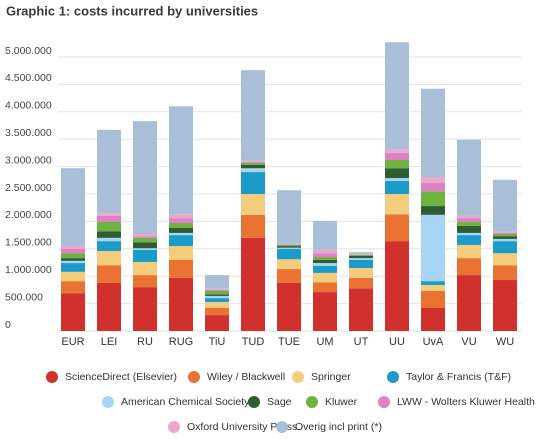  What do you see at coordinates (289, 342) in the screenshot?
I see `x-tick-label: TUE` at bounding box center [289, 342].